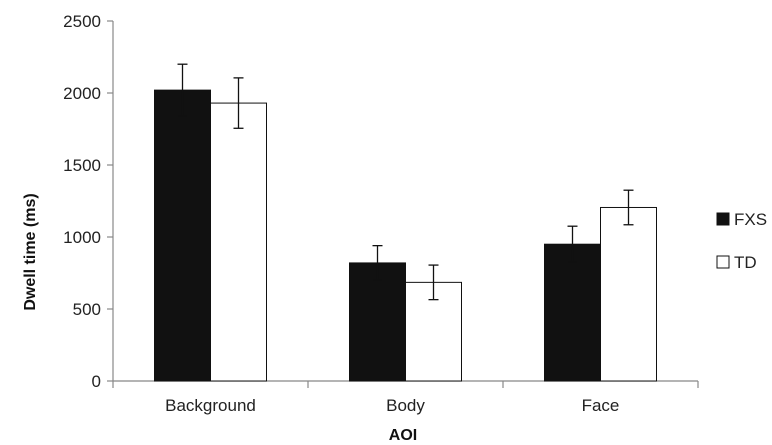 This screenshot has width=772, height=445. What do you see at coordinates (723, 262) in the screenshot?
I see `legend-swatch-td` at bounding box center [723, 262].